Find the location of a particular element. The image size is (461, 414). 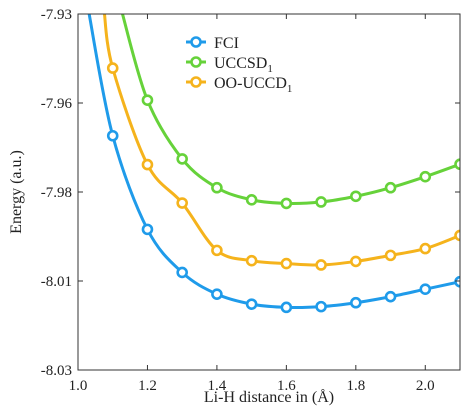

legend-item: UCCSD1 is located at coordinates (229, 65).